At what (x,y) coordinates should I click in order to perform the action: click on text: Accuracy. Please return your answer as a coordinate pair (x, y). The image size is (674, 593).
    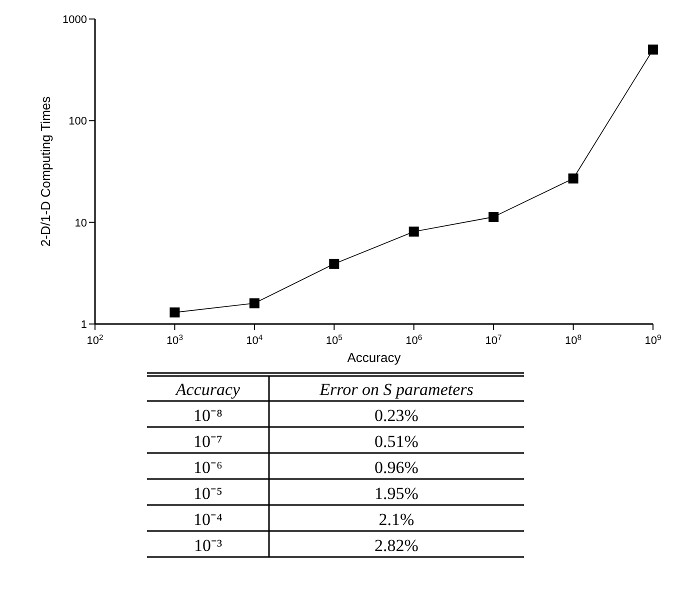
    Looking at the image, I should click on (207, 389).